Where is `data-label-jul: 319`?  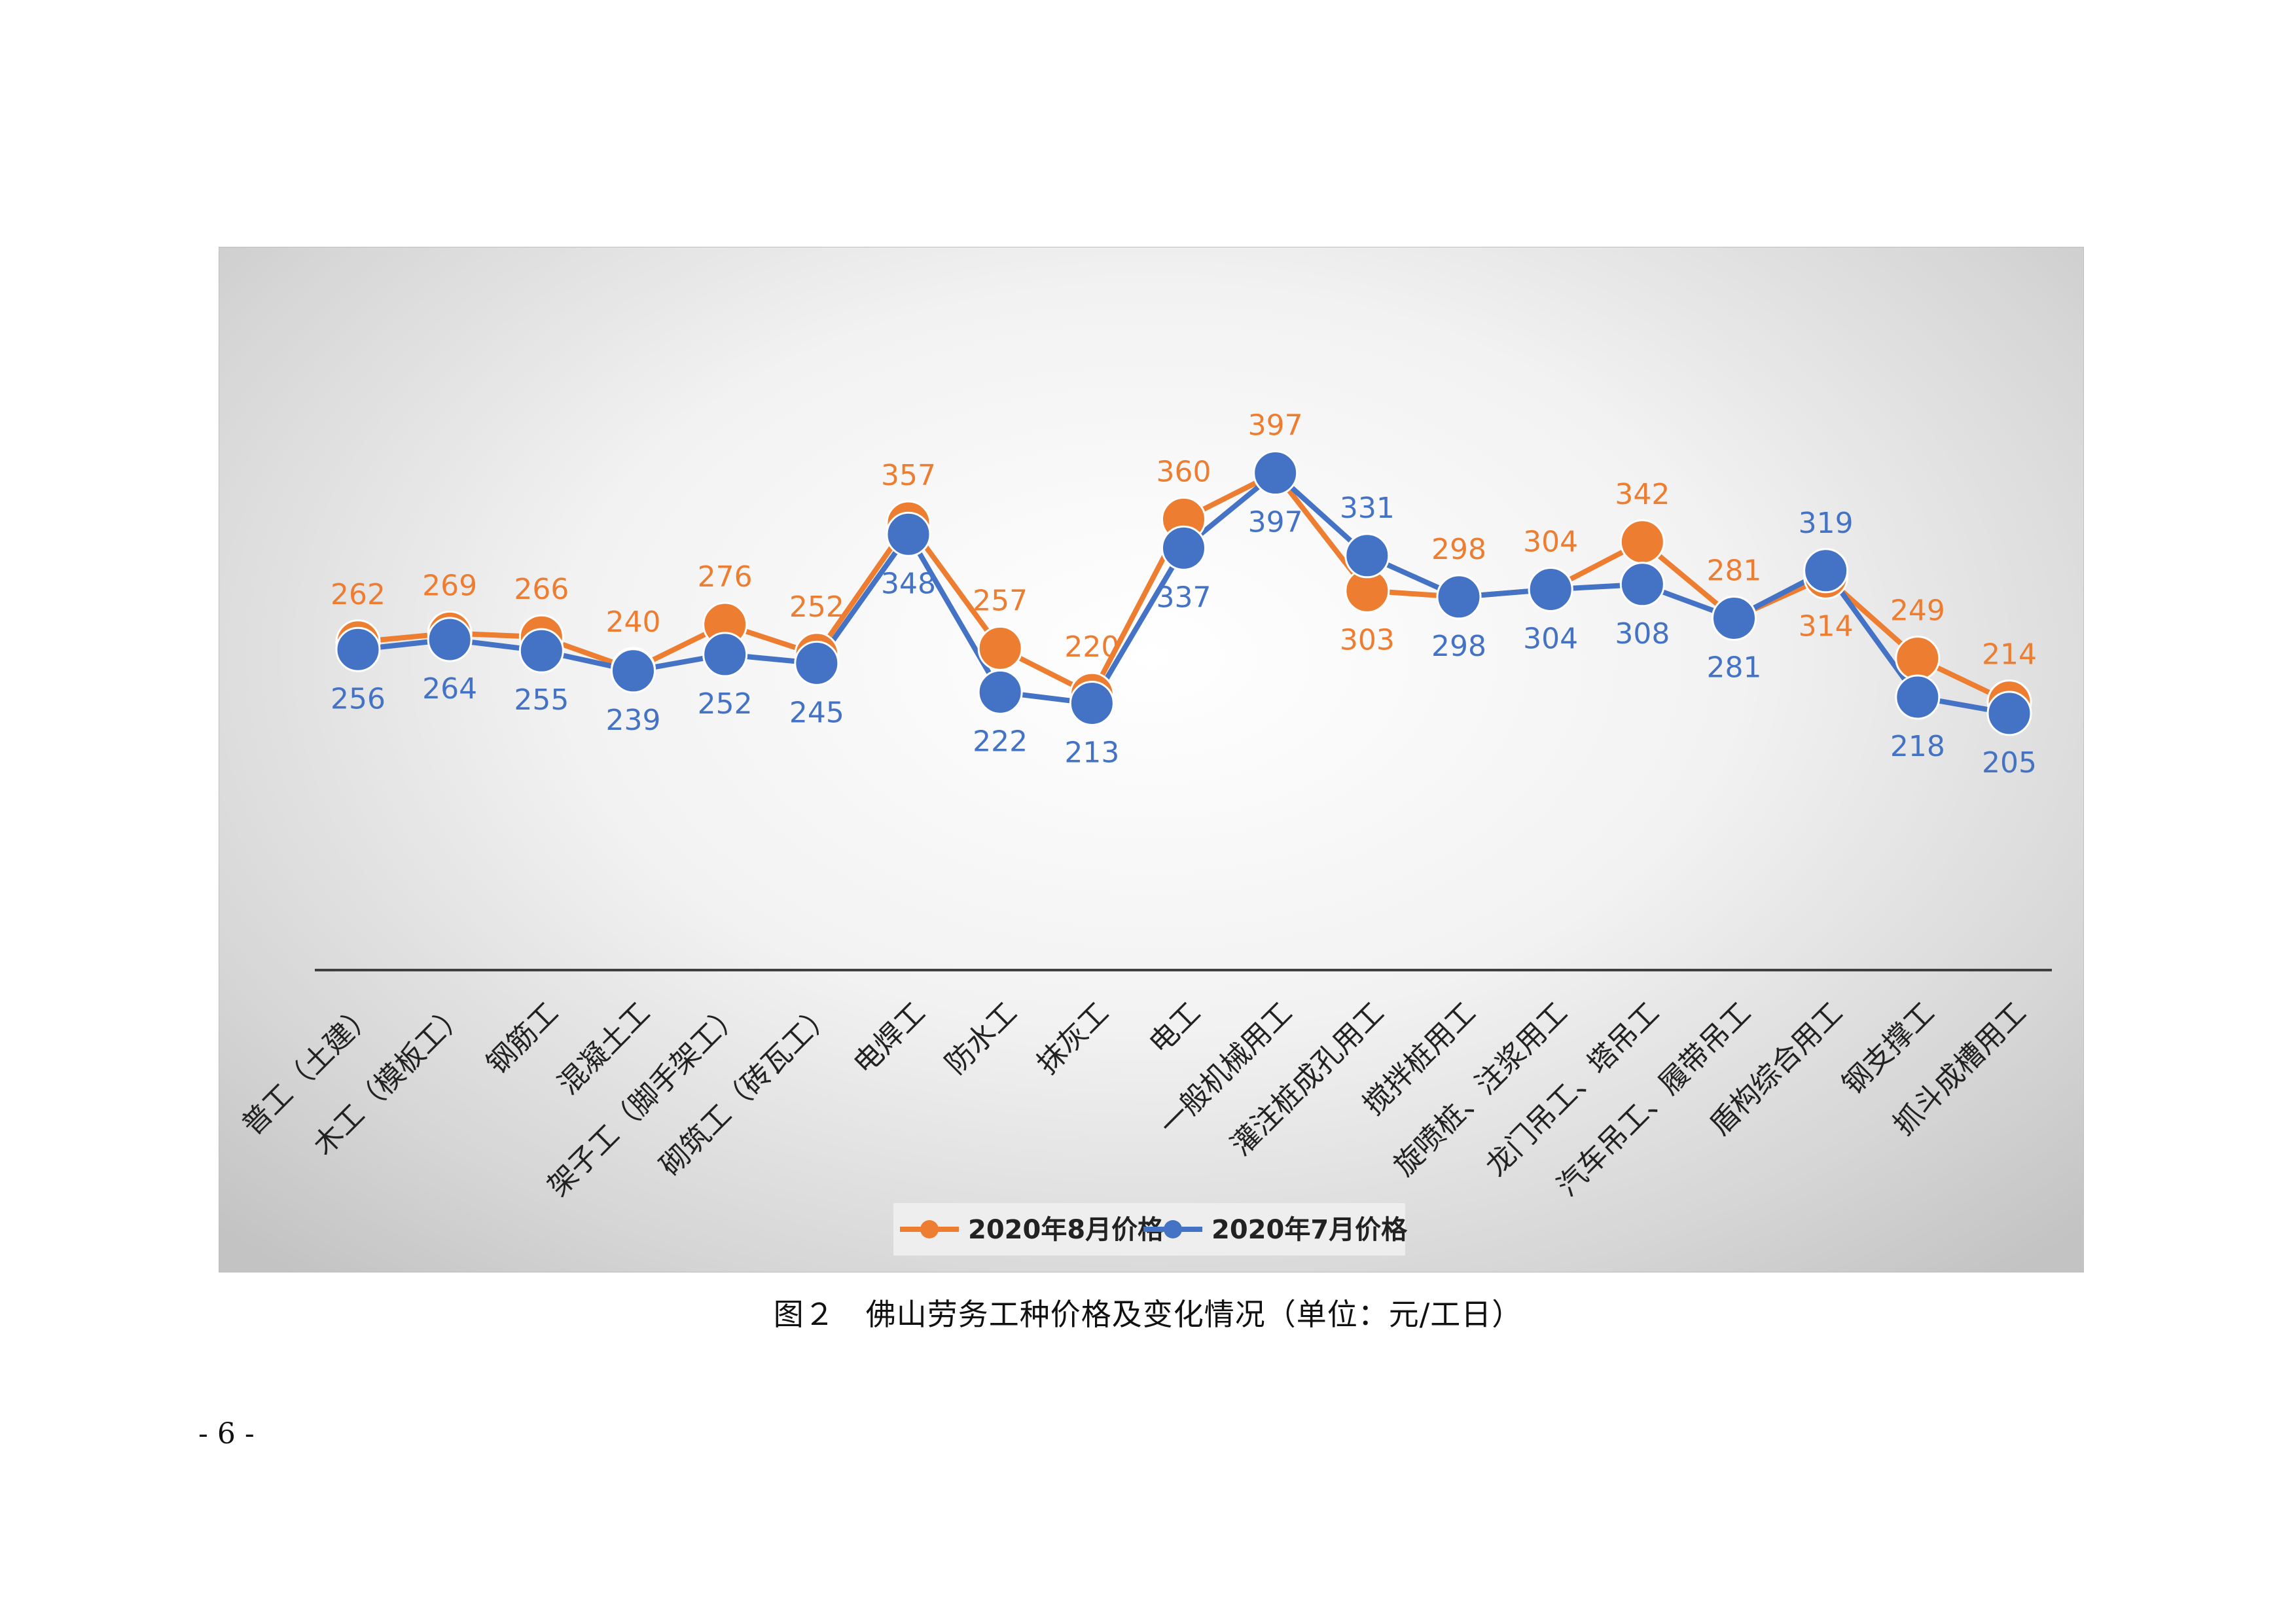 data-label-jul: 319 is located at coordinates (1826, 523).